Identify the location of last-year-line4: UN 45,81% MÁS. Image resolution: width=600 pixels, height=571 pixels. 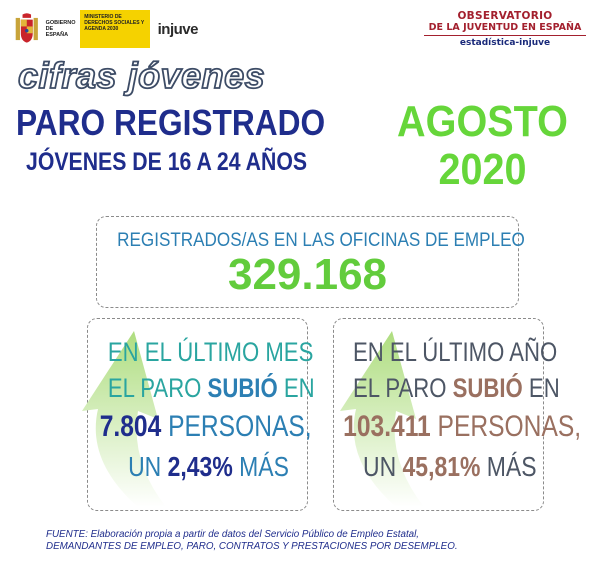
(449, 466).